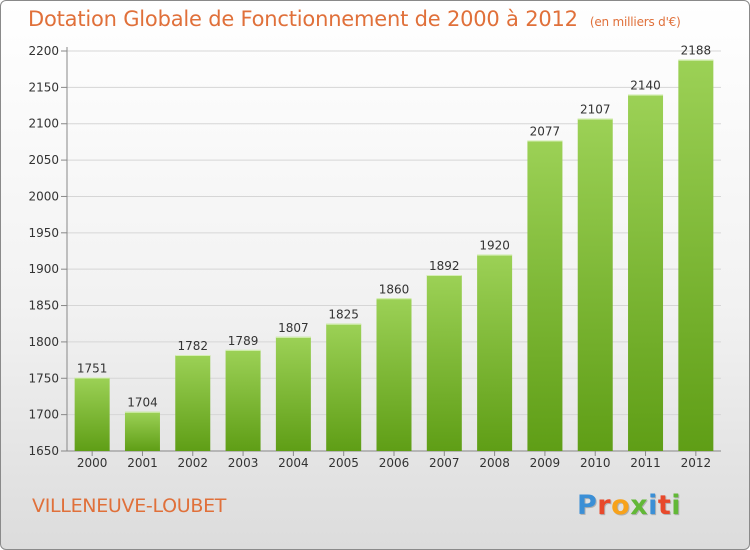 This screenshot has height=550, width=750. Describe the element at coordinates (43, 306) in the screenshot. I see `y-tick-label: 1850` at that location.